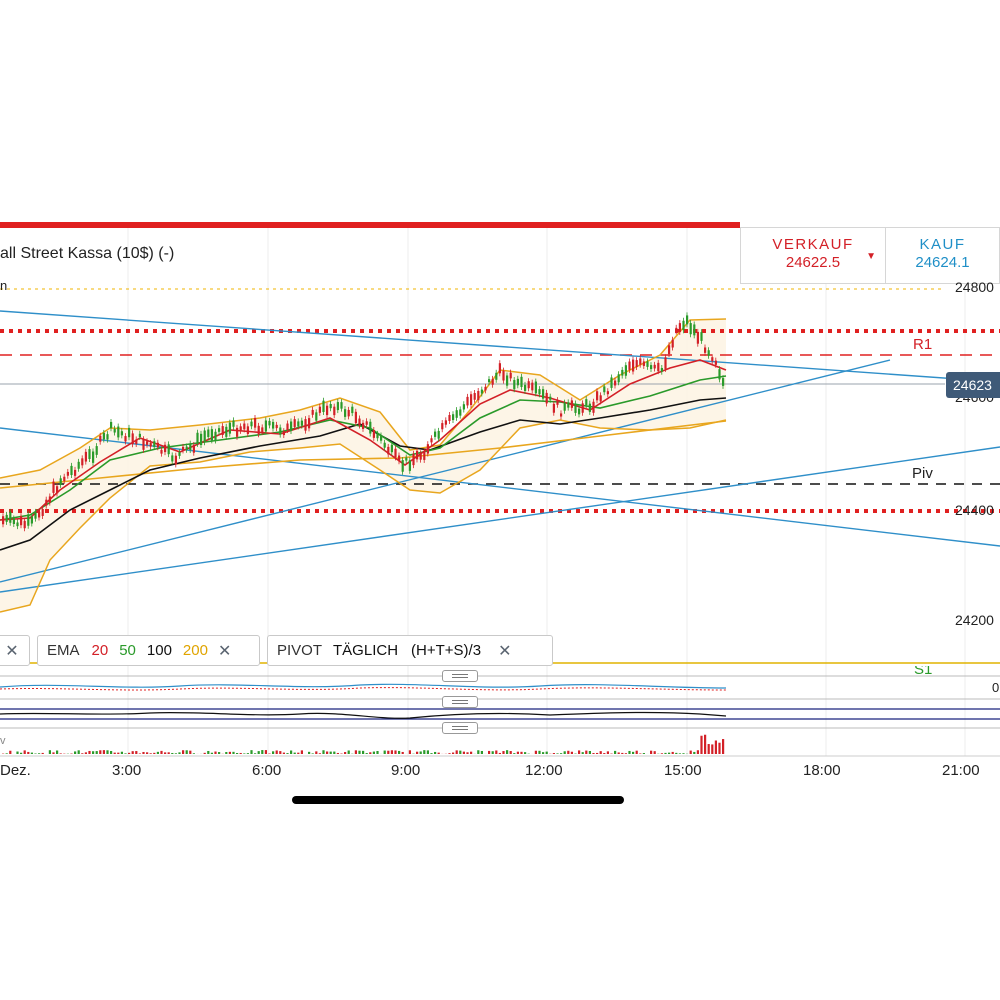  I want to click on sell-button: VERKAUF 24622.5 ▼, so click(813, 255).